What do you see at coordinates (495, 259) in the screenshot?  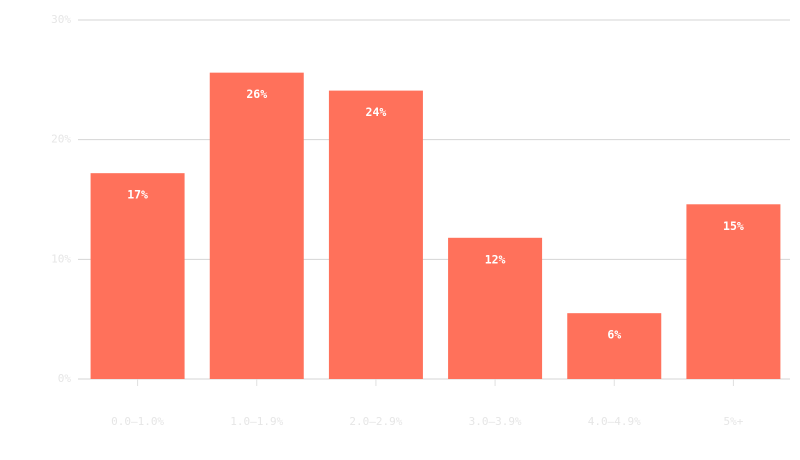 I see `value-label: 12%` at bounding box center [495, 259].